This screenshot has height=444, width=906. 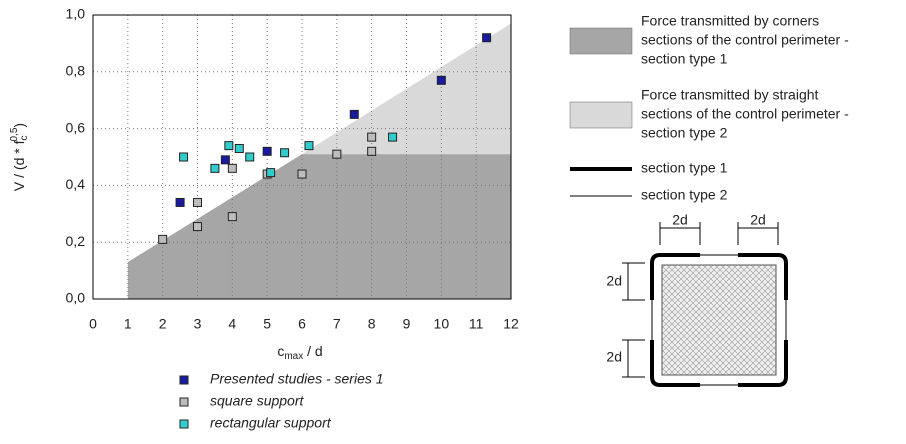 I want to click on legend-label: Force transmitted by straight, so click(x=730, y=95).